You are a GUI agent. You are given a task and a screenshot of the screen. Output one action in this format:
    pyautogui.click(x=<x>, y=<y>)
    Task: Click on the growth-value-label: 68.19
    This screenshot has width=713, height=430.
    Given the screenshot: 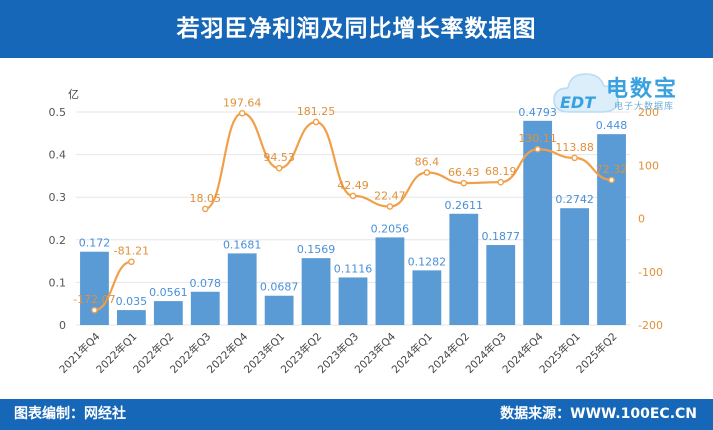 What is the action you would take?
    pyautogui.click(x=501, y=171)
    